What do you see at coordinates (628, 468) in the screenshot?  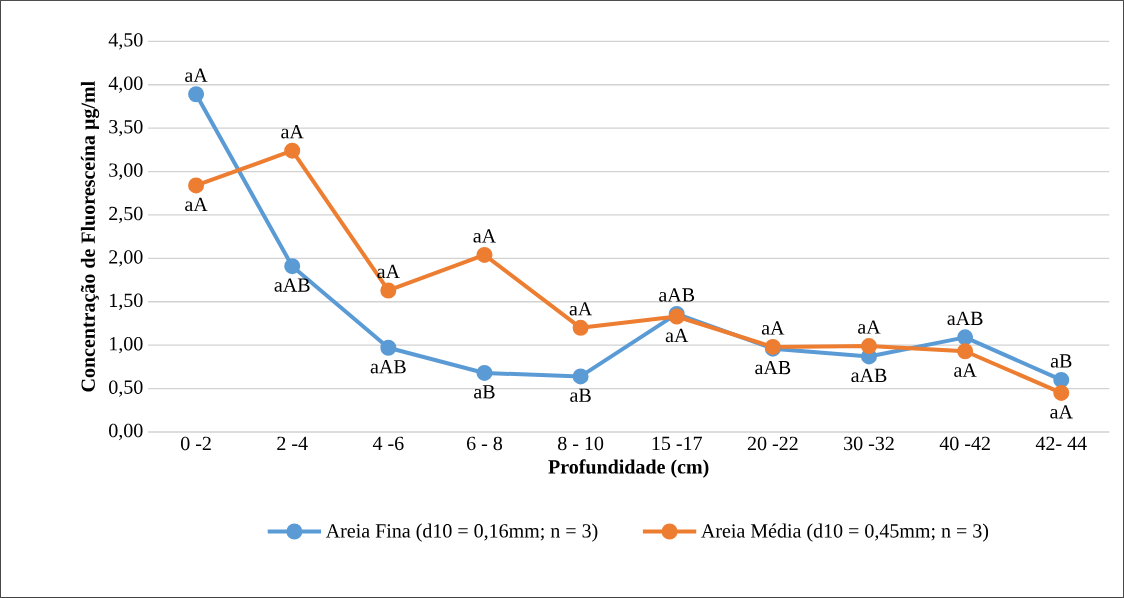 I see `x-axis-title: Profundidade (cm)` at bounding box center [628, 468].